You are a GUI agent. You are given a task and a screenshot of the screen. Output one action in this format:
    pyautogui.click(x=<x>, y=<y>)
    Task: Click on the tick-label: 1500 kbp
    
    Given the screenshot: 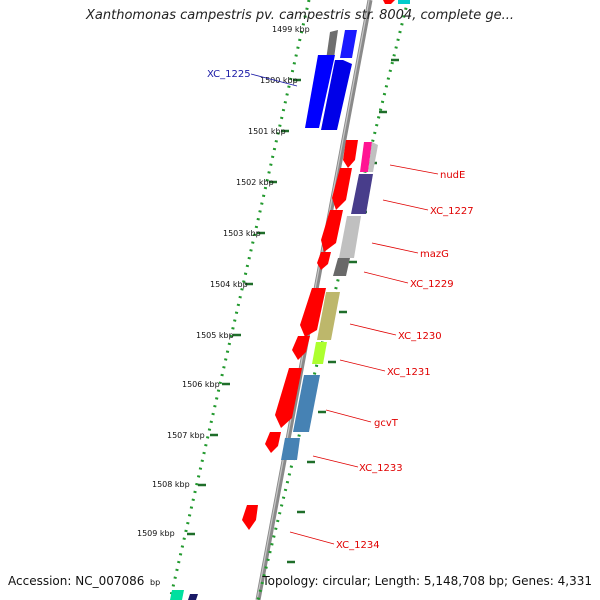 What is the action you would take?
    pyautogui.click(x=279, y=80)
    